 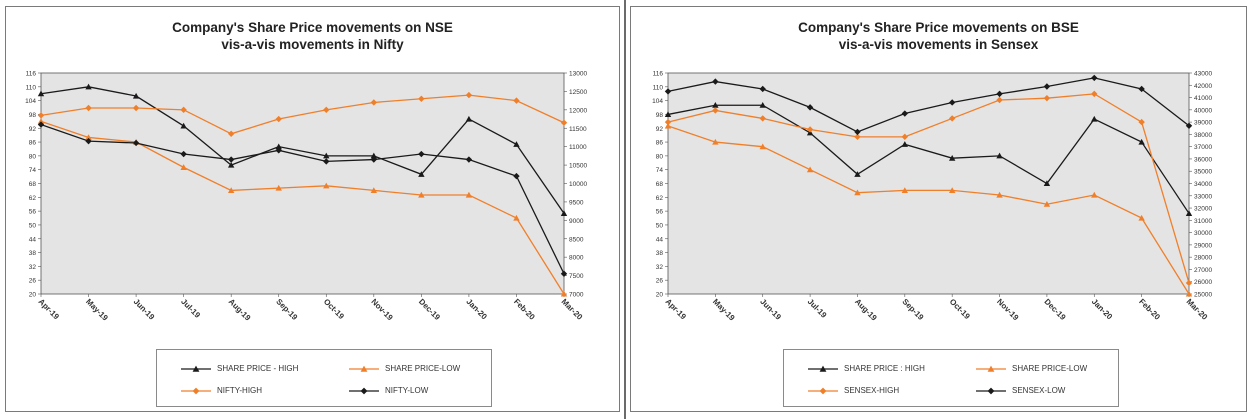 I want to click on left-axis-tick-label: 38, so click(x=33, y=253).